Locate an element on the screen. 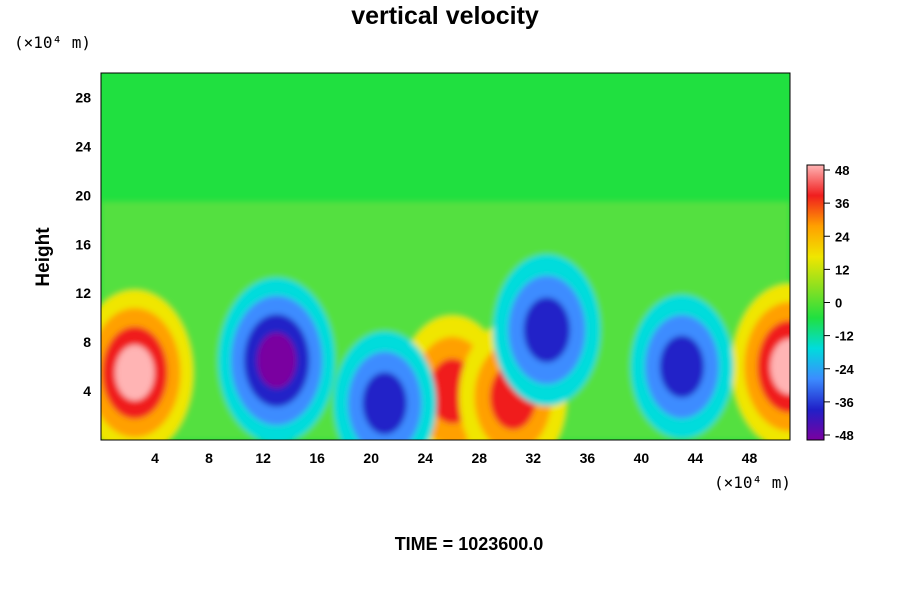 The width and height of the screenshot is (900, 600). x-tick-label: 8 is located at coordinates (209, 458).